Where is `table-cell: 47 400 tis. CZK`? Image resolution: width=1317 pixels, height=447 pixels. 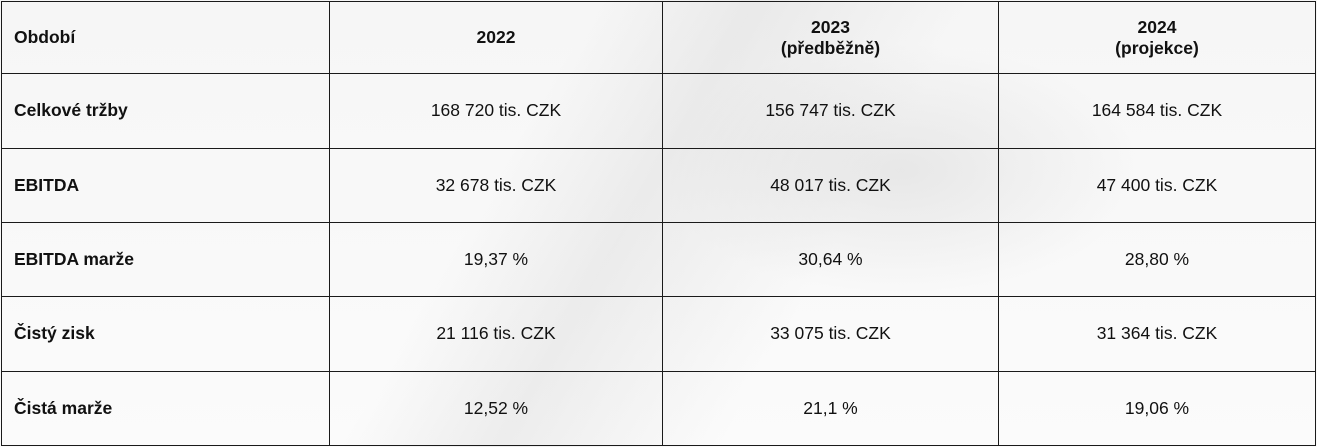 table-cell: 47 400 tis. CZK is located at coordinates (1157, 185).